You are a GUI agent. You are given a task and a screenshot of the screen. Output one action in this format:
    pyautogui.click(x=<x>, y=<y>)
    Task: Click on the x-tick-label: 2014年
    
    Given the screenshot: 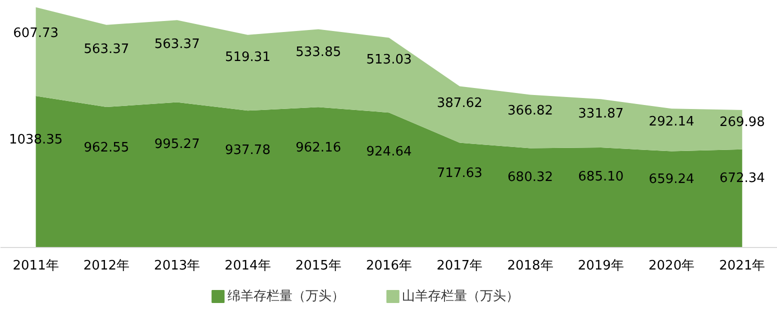 What is the action you would take?
    pyautogui.click(x=247, y=266)
    